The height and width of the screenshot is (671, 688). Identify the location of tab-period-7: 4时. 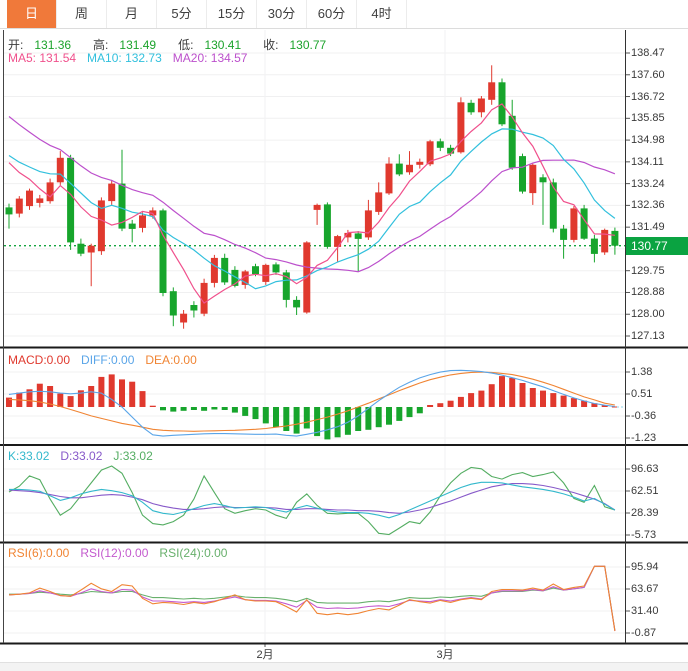
(382, 14).